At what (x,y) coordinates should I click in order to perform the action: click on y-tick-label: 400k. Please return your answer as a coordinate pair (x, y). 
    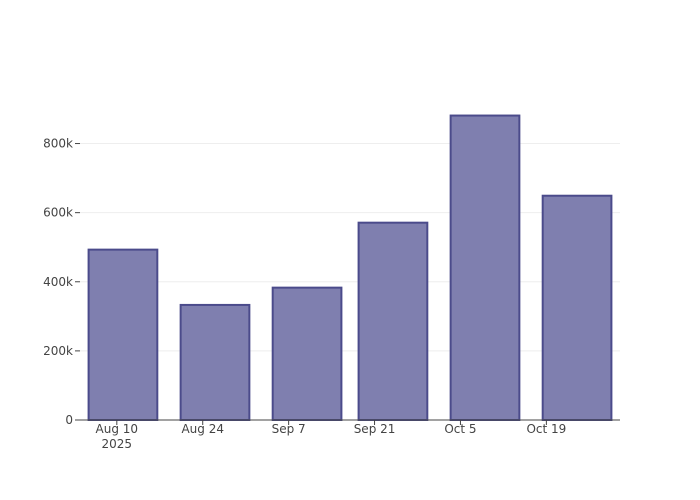
    Looking at the image, I should click on (58, 282).